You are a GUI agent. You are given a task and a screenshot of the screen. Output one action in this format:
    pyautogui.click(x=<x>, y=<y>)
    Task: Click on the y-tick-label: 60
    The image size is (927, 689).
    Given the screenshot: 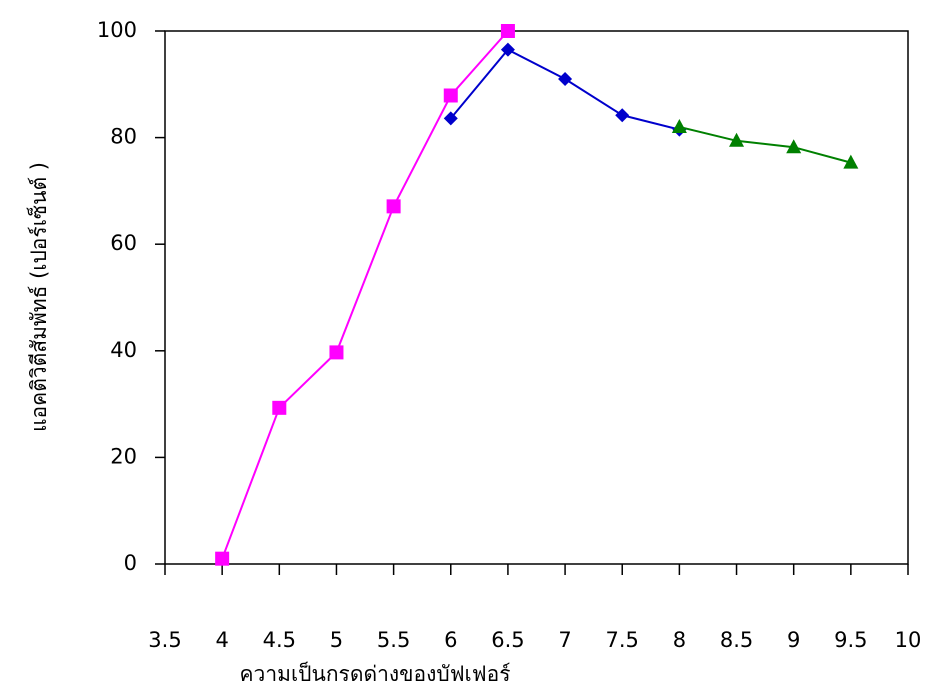 What is the action you would take?
    pyautogui.click(x=123, y=243)
    